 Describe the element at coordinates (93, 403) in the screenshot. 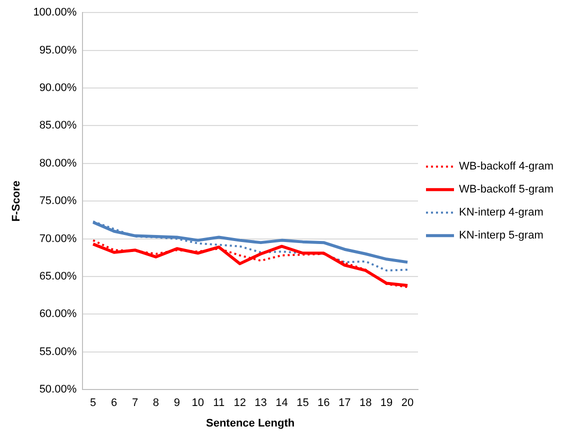

I see `x-tick-label: 5` at that location.